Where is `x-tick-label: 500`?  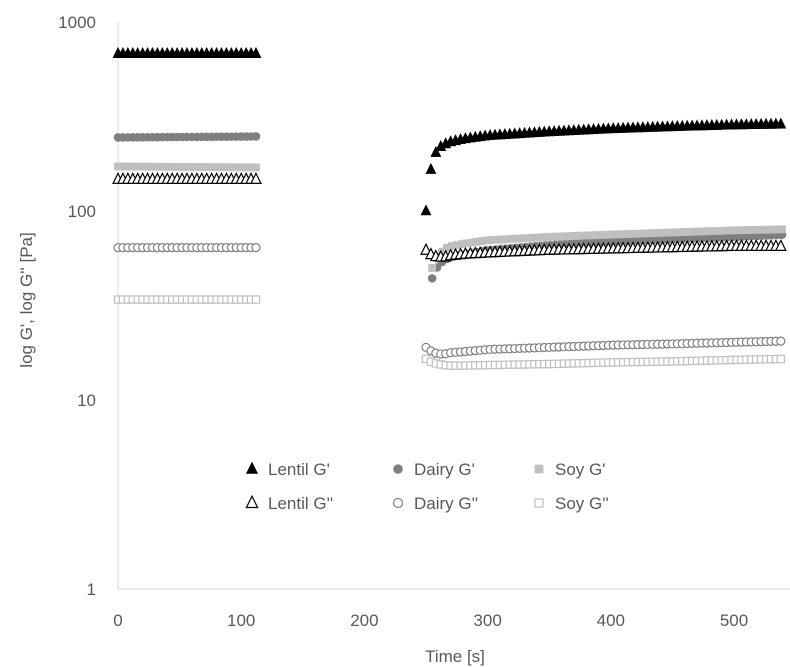
x-tick-label: 500 is located at coordinates (734, 620).